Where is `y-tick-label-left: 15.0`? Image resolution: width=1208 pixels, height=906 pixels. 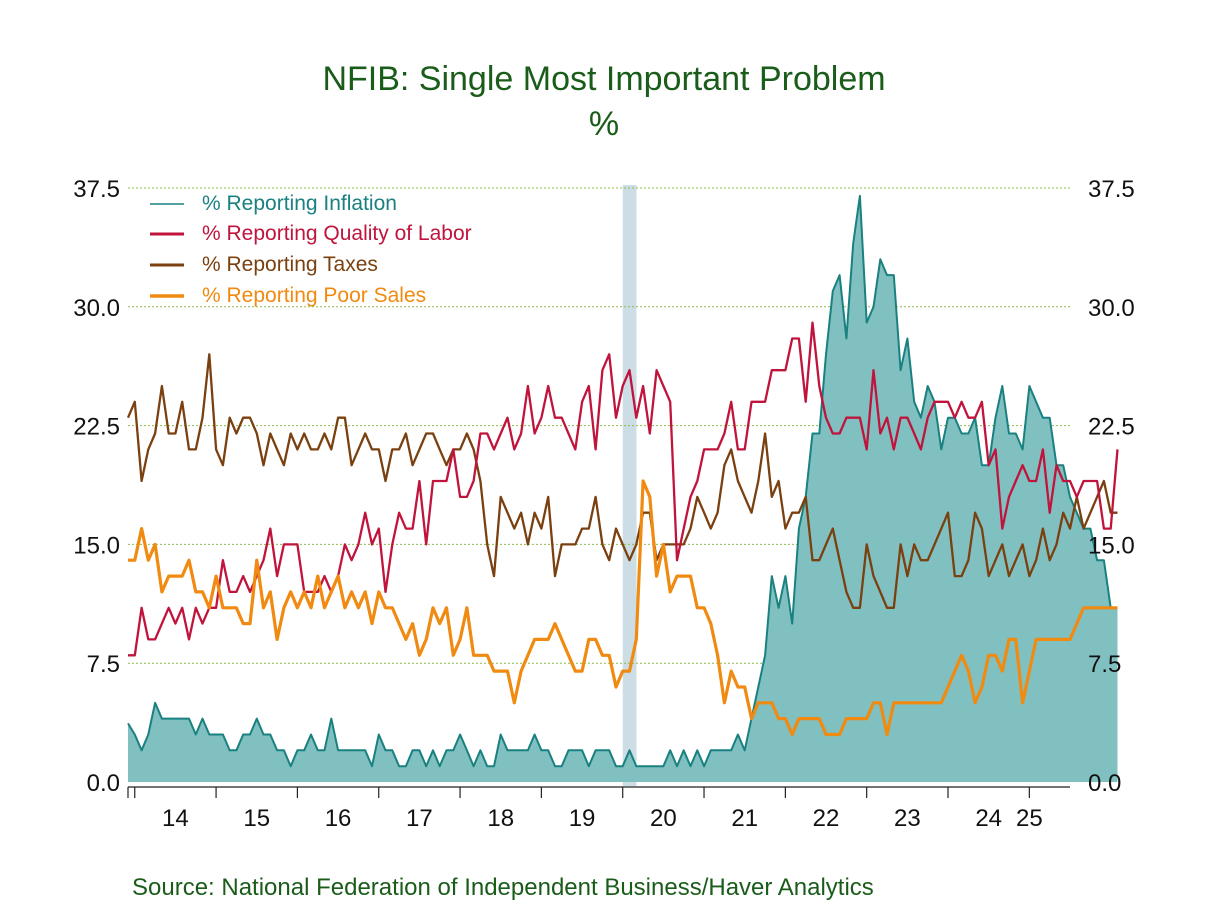
y-tick-label-left: 15.0 is located at coordinates (96, 545).